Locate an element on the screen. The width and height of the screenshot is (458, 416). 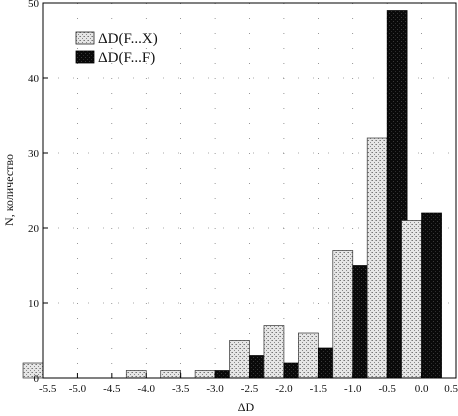
x-tick-label: -2.5 is located at coordinates (250, 389).